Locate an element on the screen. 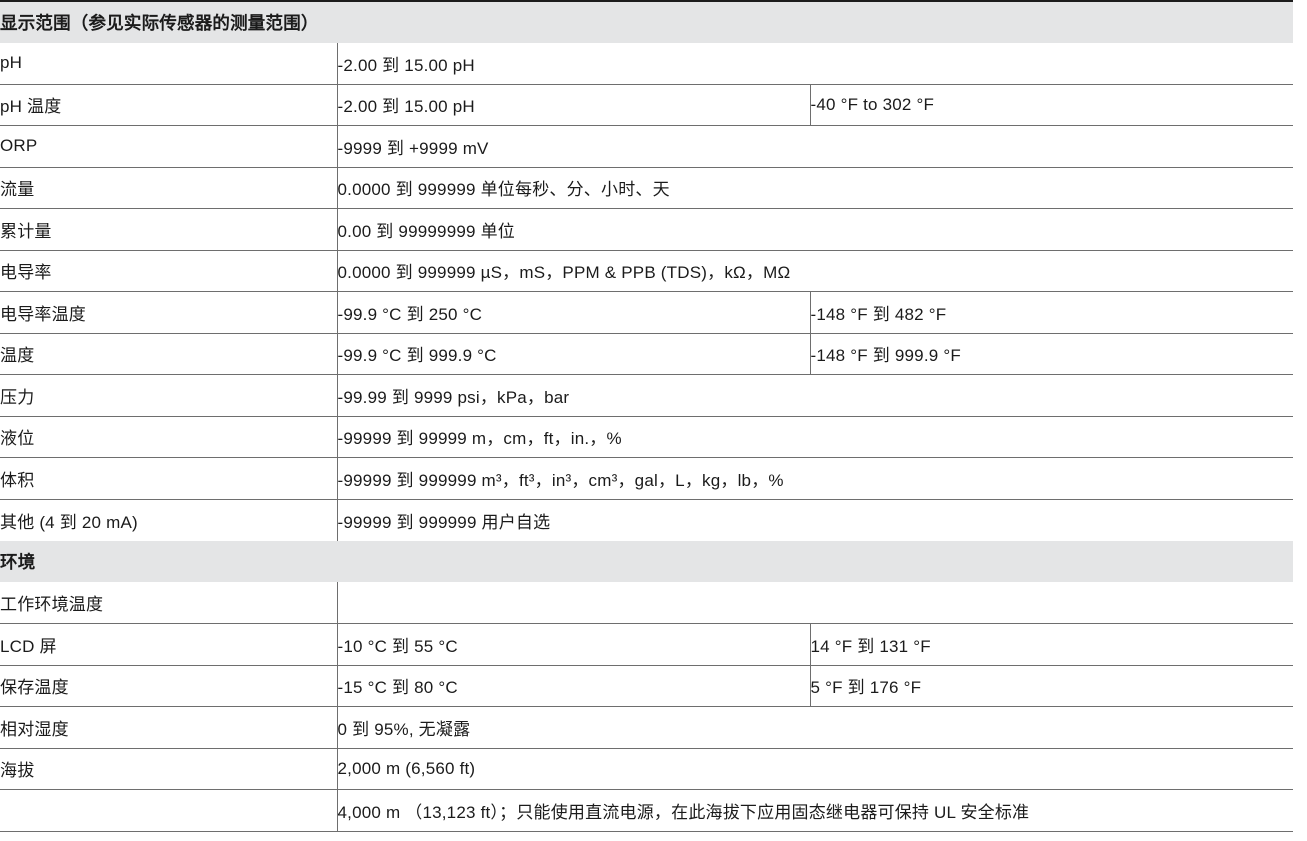 This screenshot has width=1307, height=841. row-label-cell: 相对湿度 is located at coordinates (168, 727).